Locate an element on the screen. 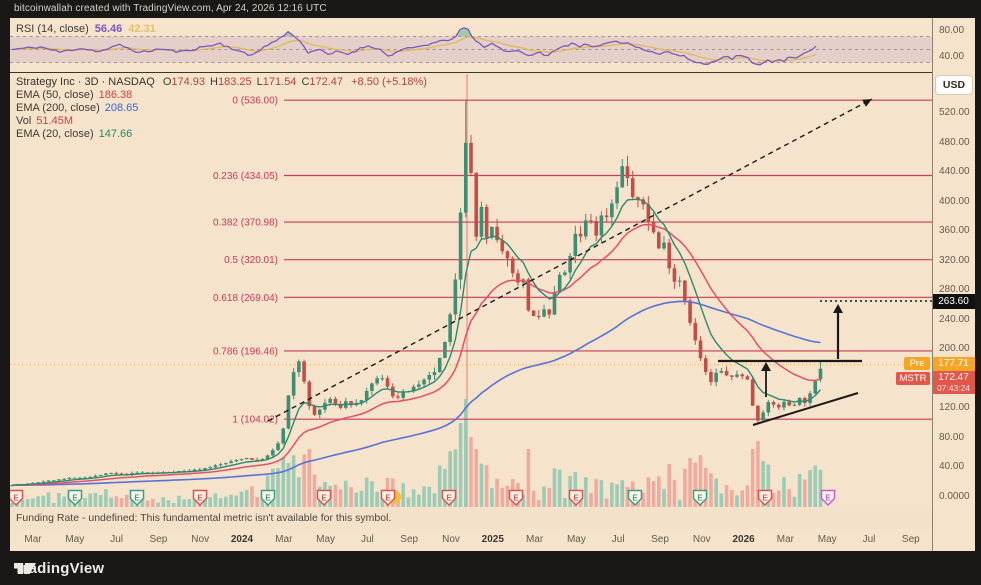  price-tick: 80.00 is located at coordinates (952, 437).